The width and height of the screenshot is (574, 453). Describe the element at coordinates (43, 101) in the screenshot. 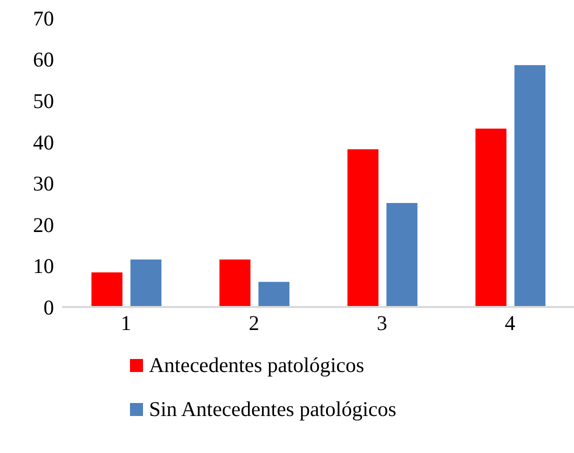

I see `y-tick-label: 50` at that location.